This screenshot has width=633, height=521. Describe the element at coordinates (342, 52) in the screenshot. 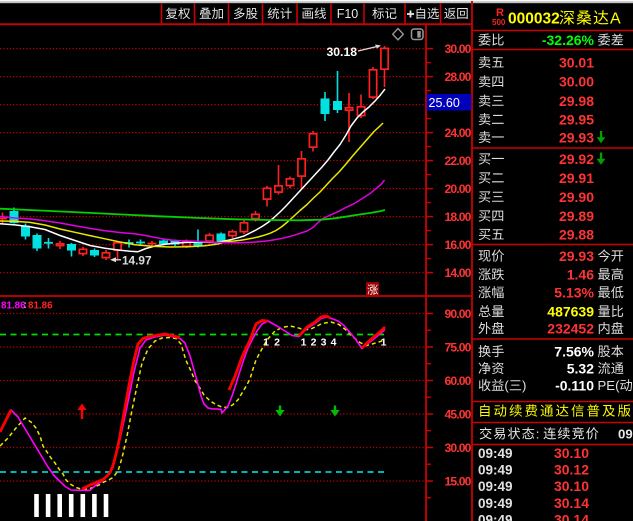

I see `svg-text: 30.18` at that location.